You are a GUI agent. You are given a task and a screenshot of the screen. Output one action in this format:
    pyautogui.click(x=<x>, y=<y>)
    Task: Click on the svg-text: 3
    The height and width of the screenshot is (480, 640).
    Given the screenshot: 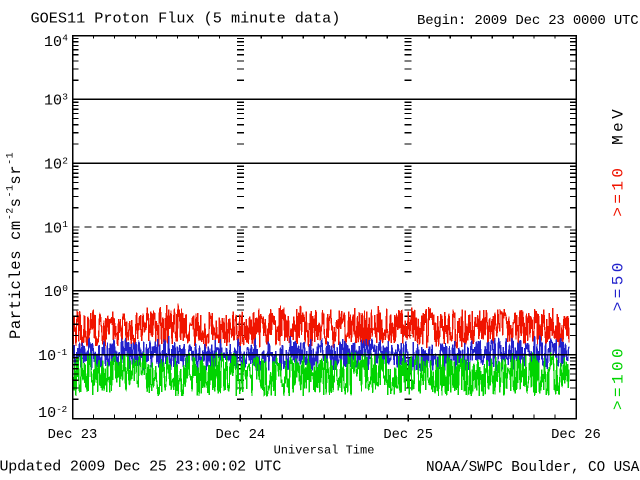 What is the action you would take?
    pyautogui.click(x=65, y=97)
    